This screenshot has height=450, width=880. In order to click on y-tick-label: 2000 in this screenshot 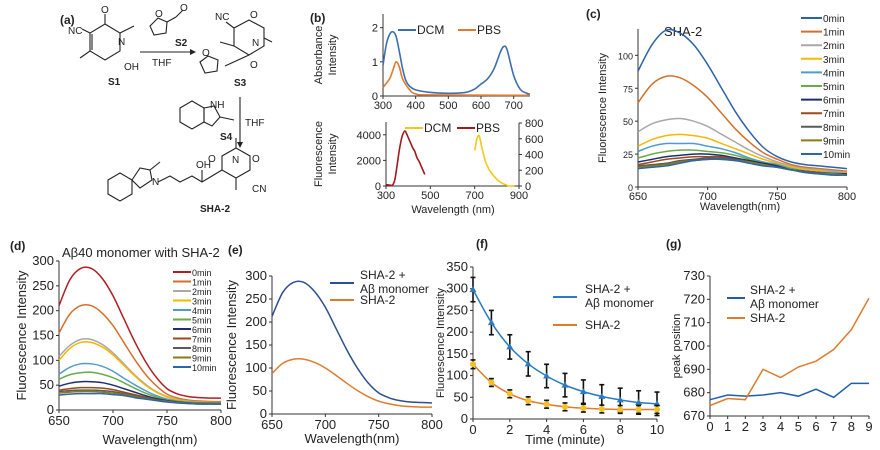, I will do `click(369, 161)`.